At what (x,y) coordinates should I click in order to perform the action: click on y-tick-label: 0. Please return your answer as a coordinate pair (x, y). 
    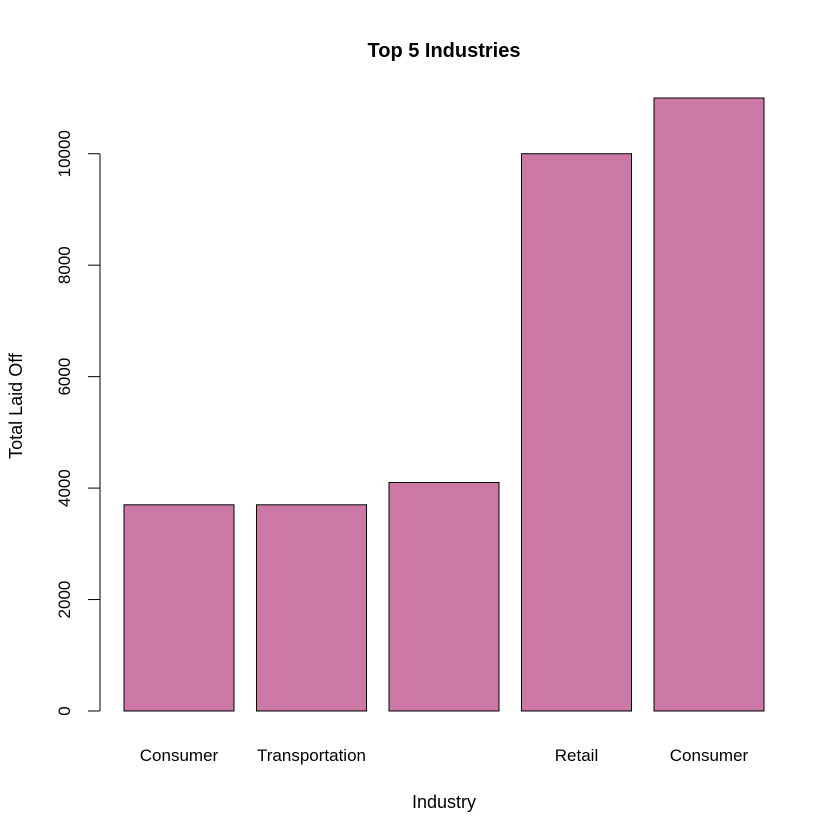
    Looking at the image, I should click on (64, 710).